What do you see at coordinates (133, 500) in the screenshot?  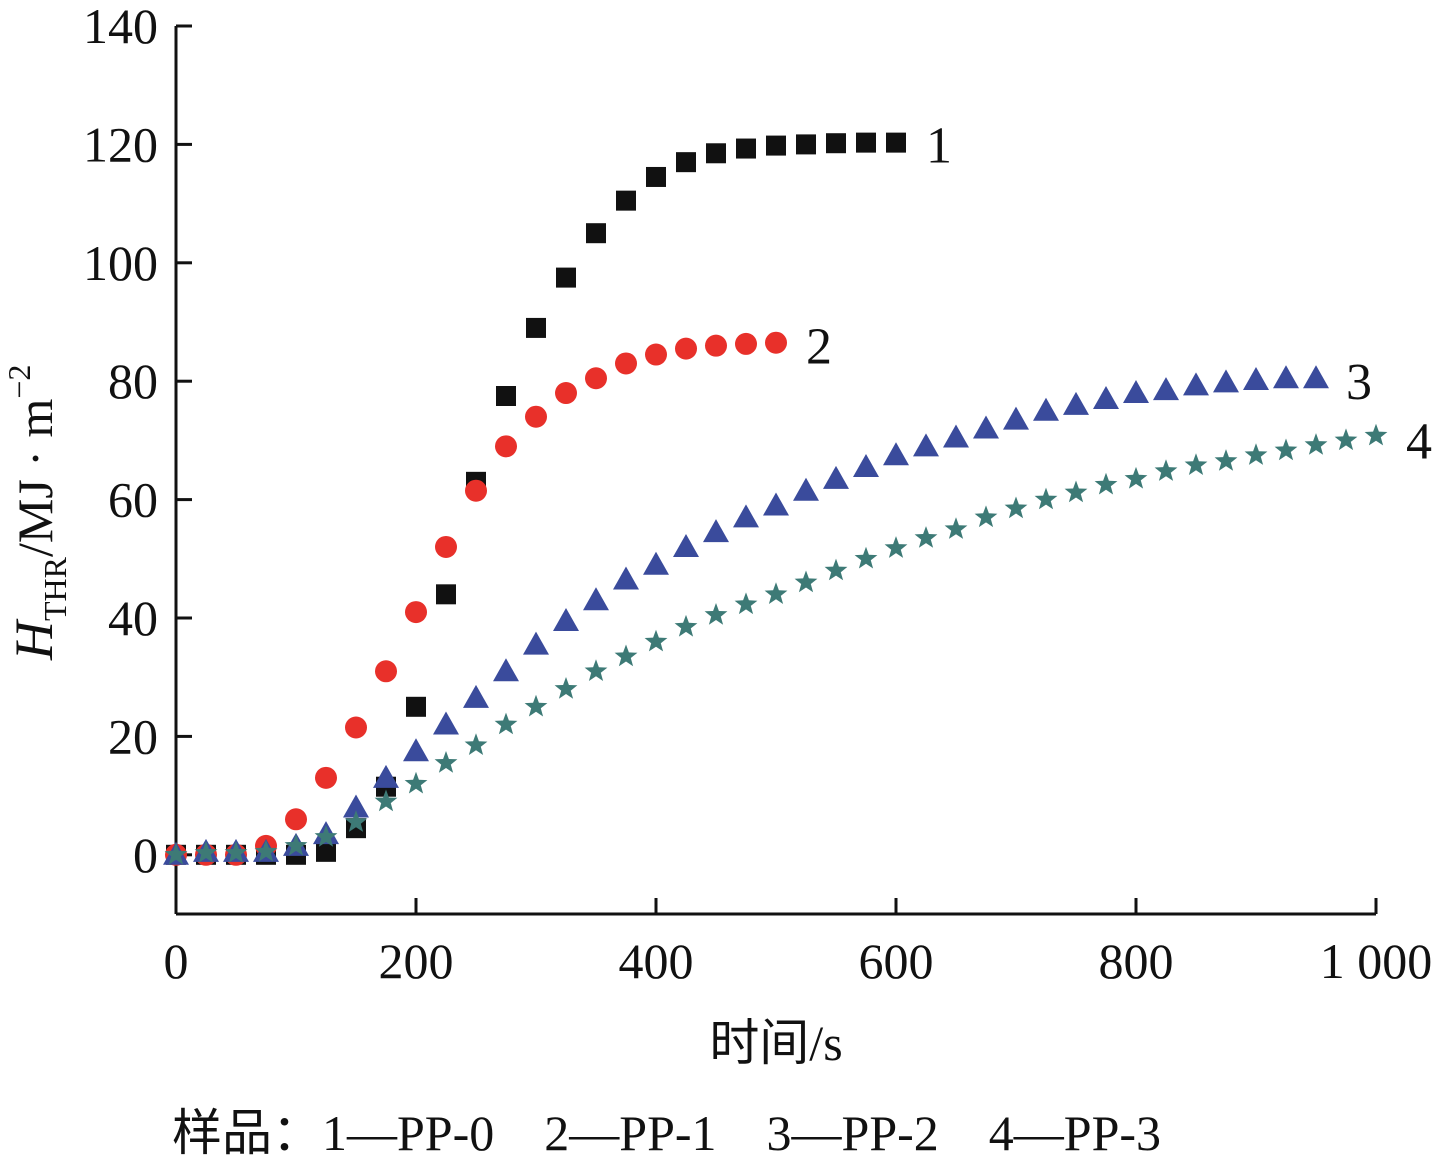 I see `y-tick-label: 60` at bounding box center [133, 500].